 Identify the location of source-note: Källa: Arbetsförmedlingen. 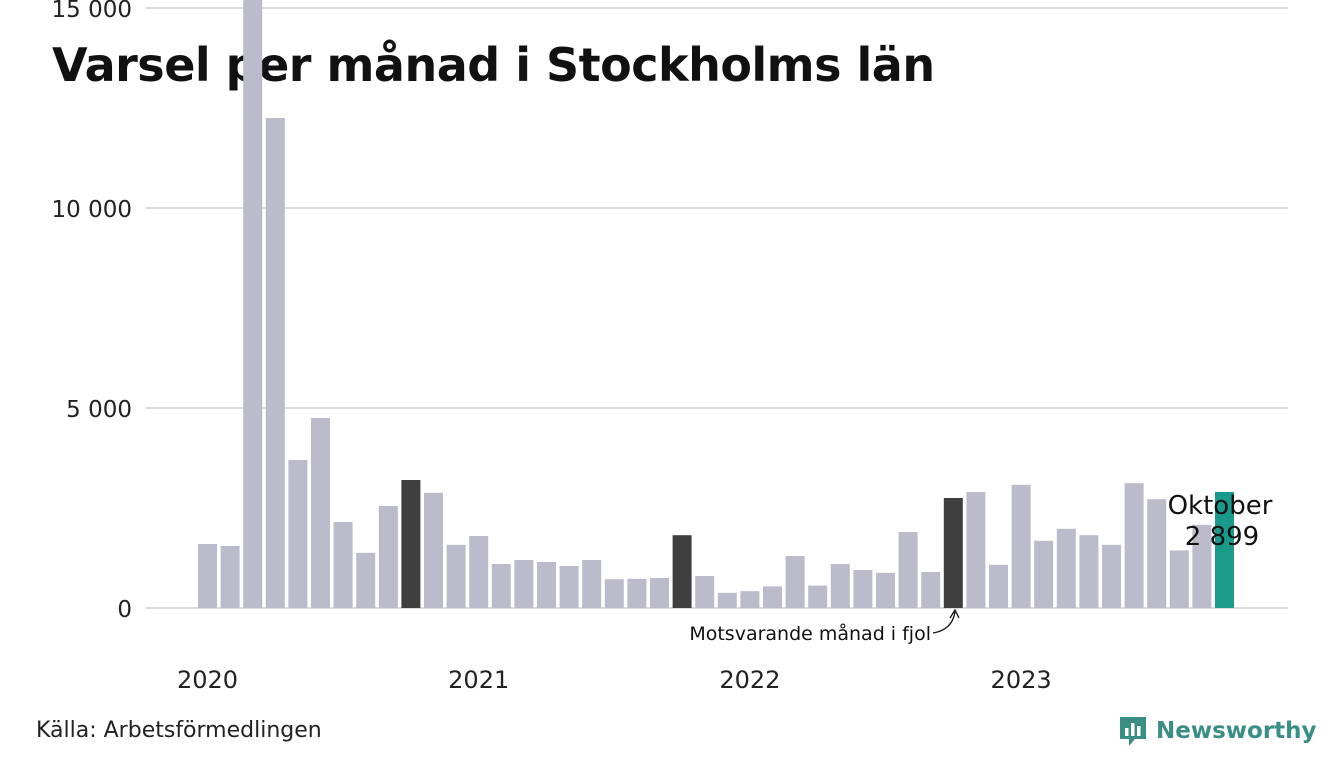
(179, 730).